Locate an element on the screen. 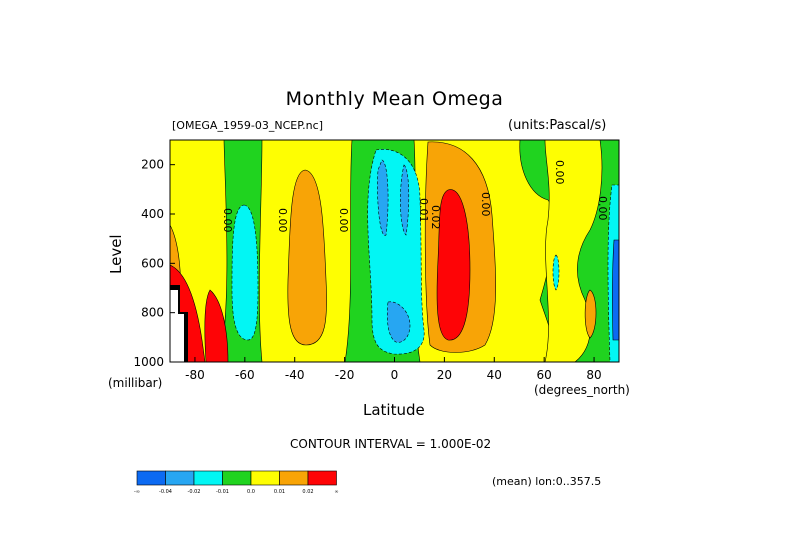  colorbar-label: 0.01 is located at coordinates (279, 492).